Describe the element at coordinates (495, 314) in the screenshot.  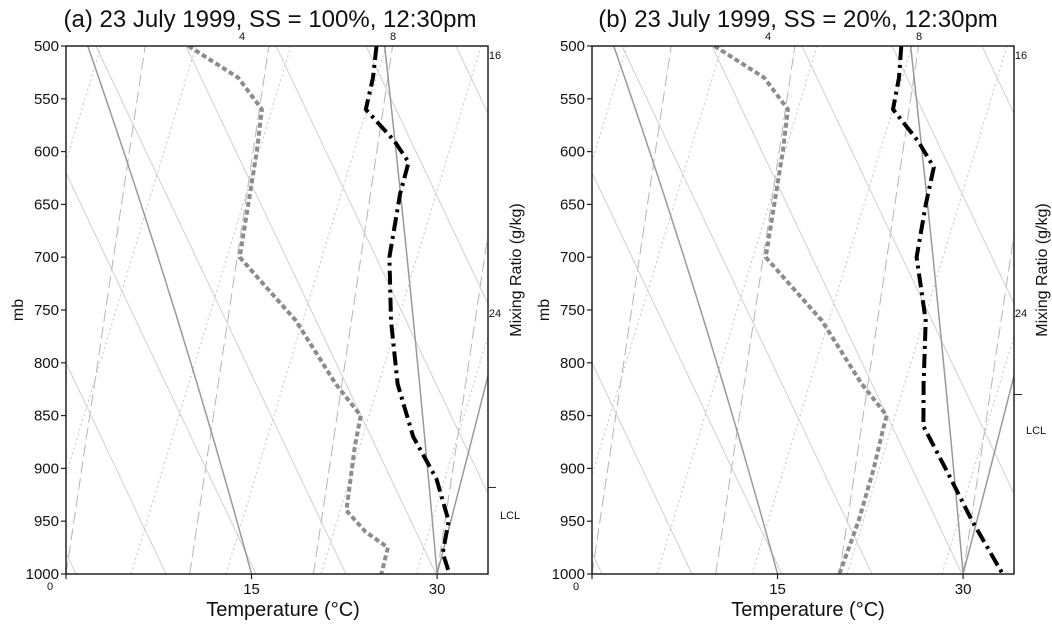
I see `mixing-ratio-tick-label: 24` at that location.